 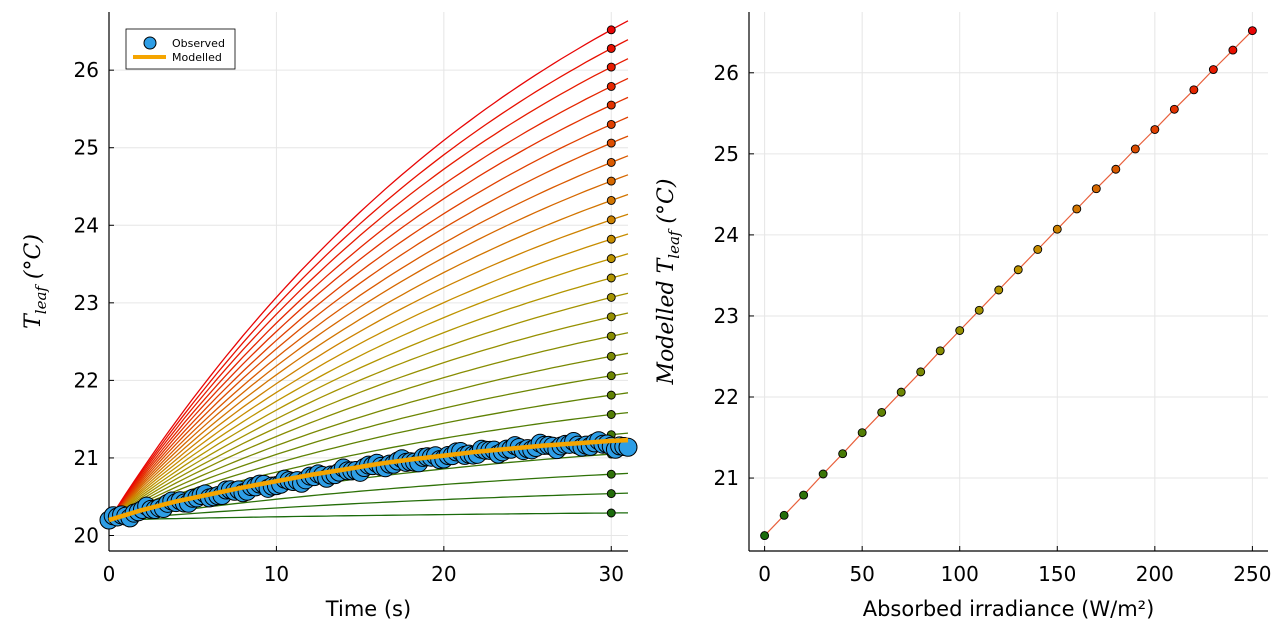 I want to click on right-x-tick-label: 200, so click(x=1155, y=574).